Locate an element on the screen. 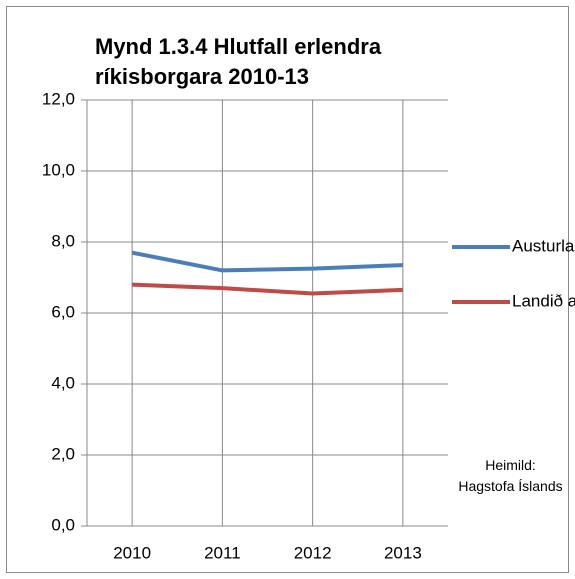 This screenshot has width=575, height=579. y-tick-label: 12,0 is located at coordinates (58, 98).